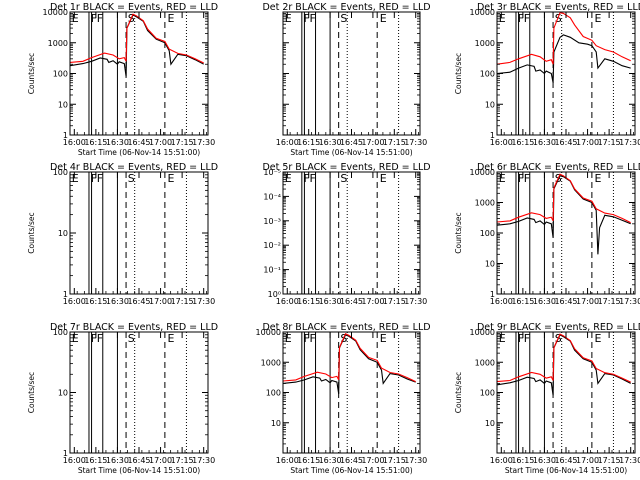 Image resolution: width=640 pixels, height=480 pixels. Describe the element at coordinates (134, 7) in the screenshot. I see `panel-title: Det 1r BLACK = Events, RED = LLD` at that location.